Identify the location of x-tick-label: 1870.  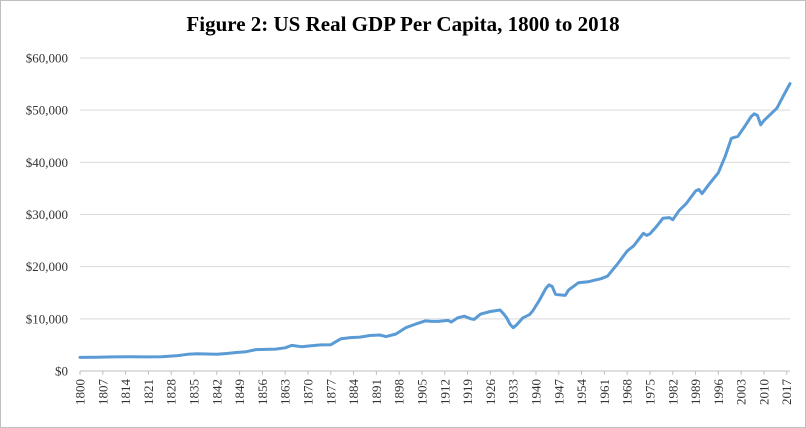
(307, 392).